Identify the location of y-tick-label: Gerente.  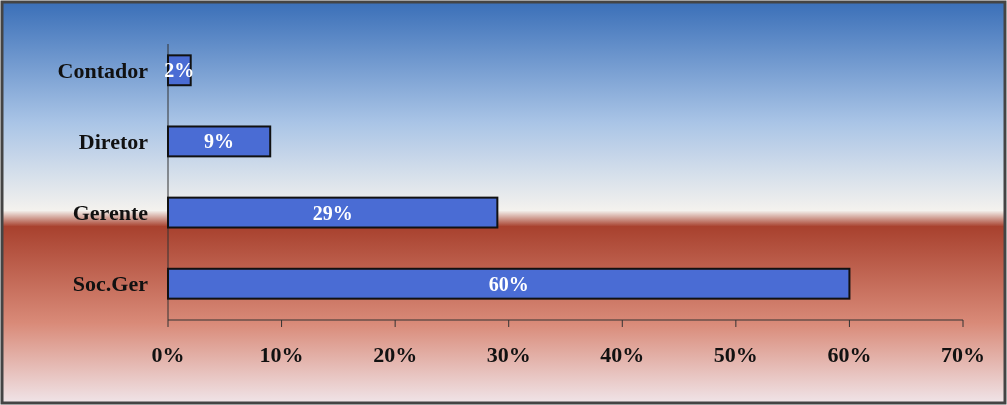
(110, 213).